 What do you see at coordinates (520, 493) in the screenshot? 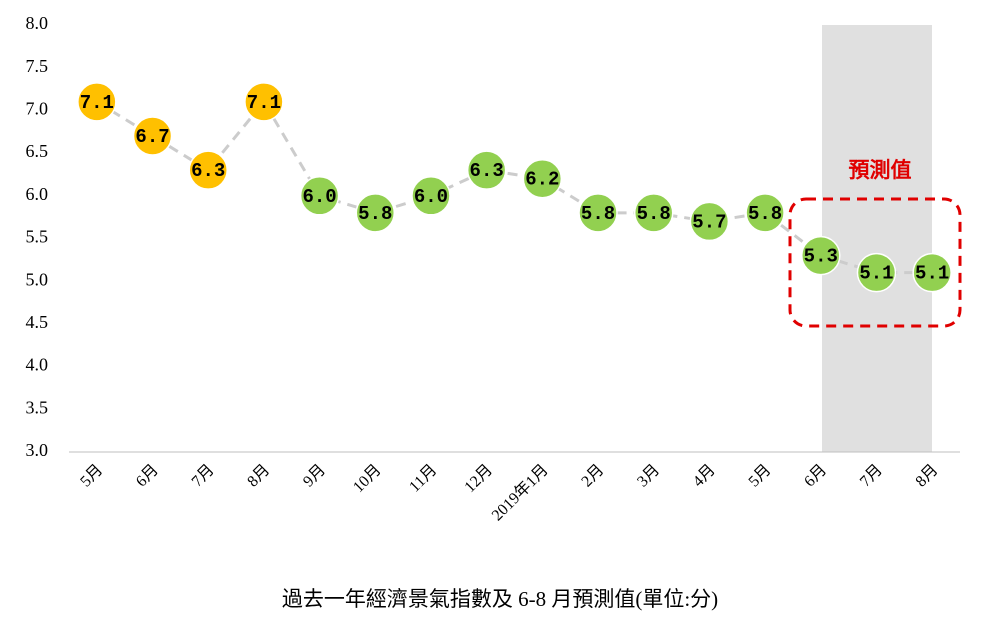
I see `x-tick-label: 2019年1月` at bounding box center [520, 493].